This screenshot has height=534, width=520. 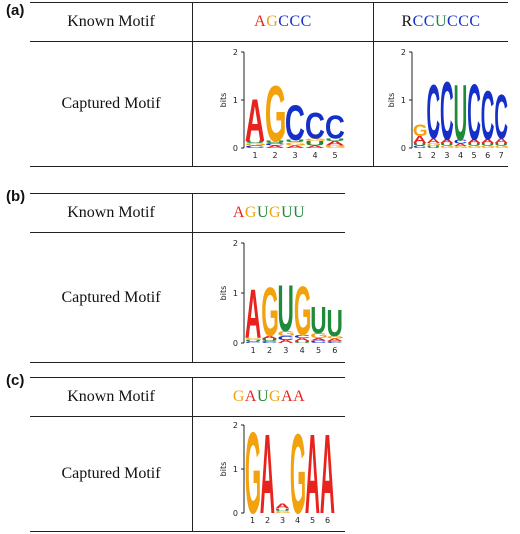 I want to click on known-motif-seq: GAUGAA, so click(x=268, y=397).